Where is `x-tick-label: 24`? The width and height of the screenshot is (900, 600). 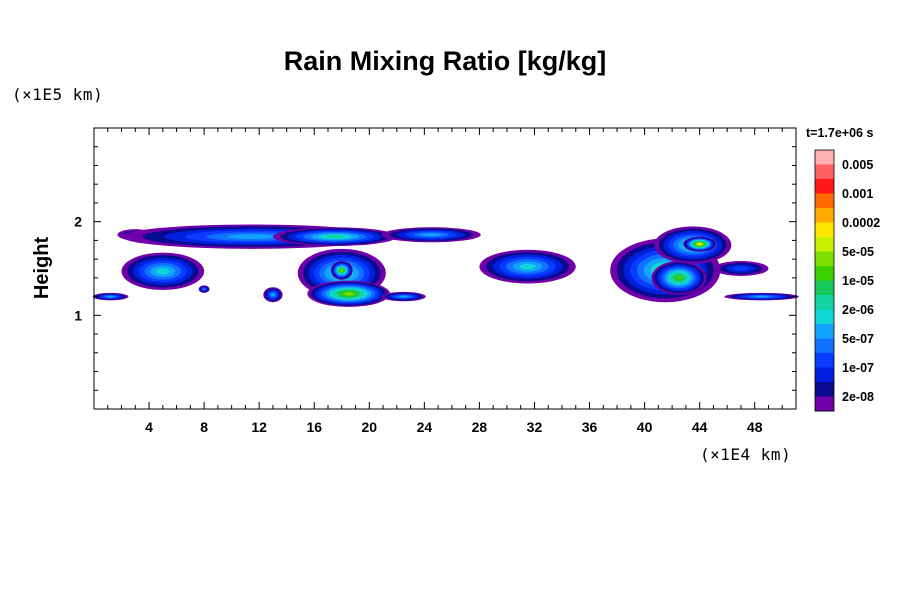
x-tick-label: 24 is located at coordinates (425, 427).